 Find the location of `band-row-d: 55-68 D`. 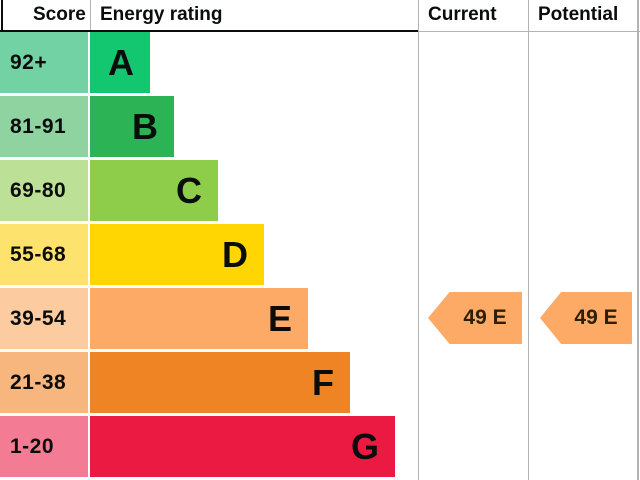

band-row-d: 55-68 D is located at coordinates (132, 254).